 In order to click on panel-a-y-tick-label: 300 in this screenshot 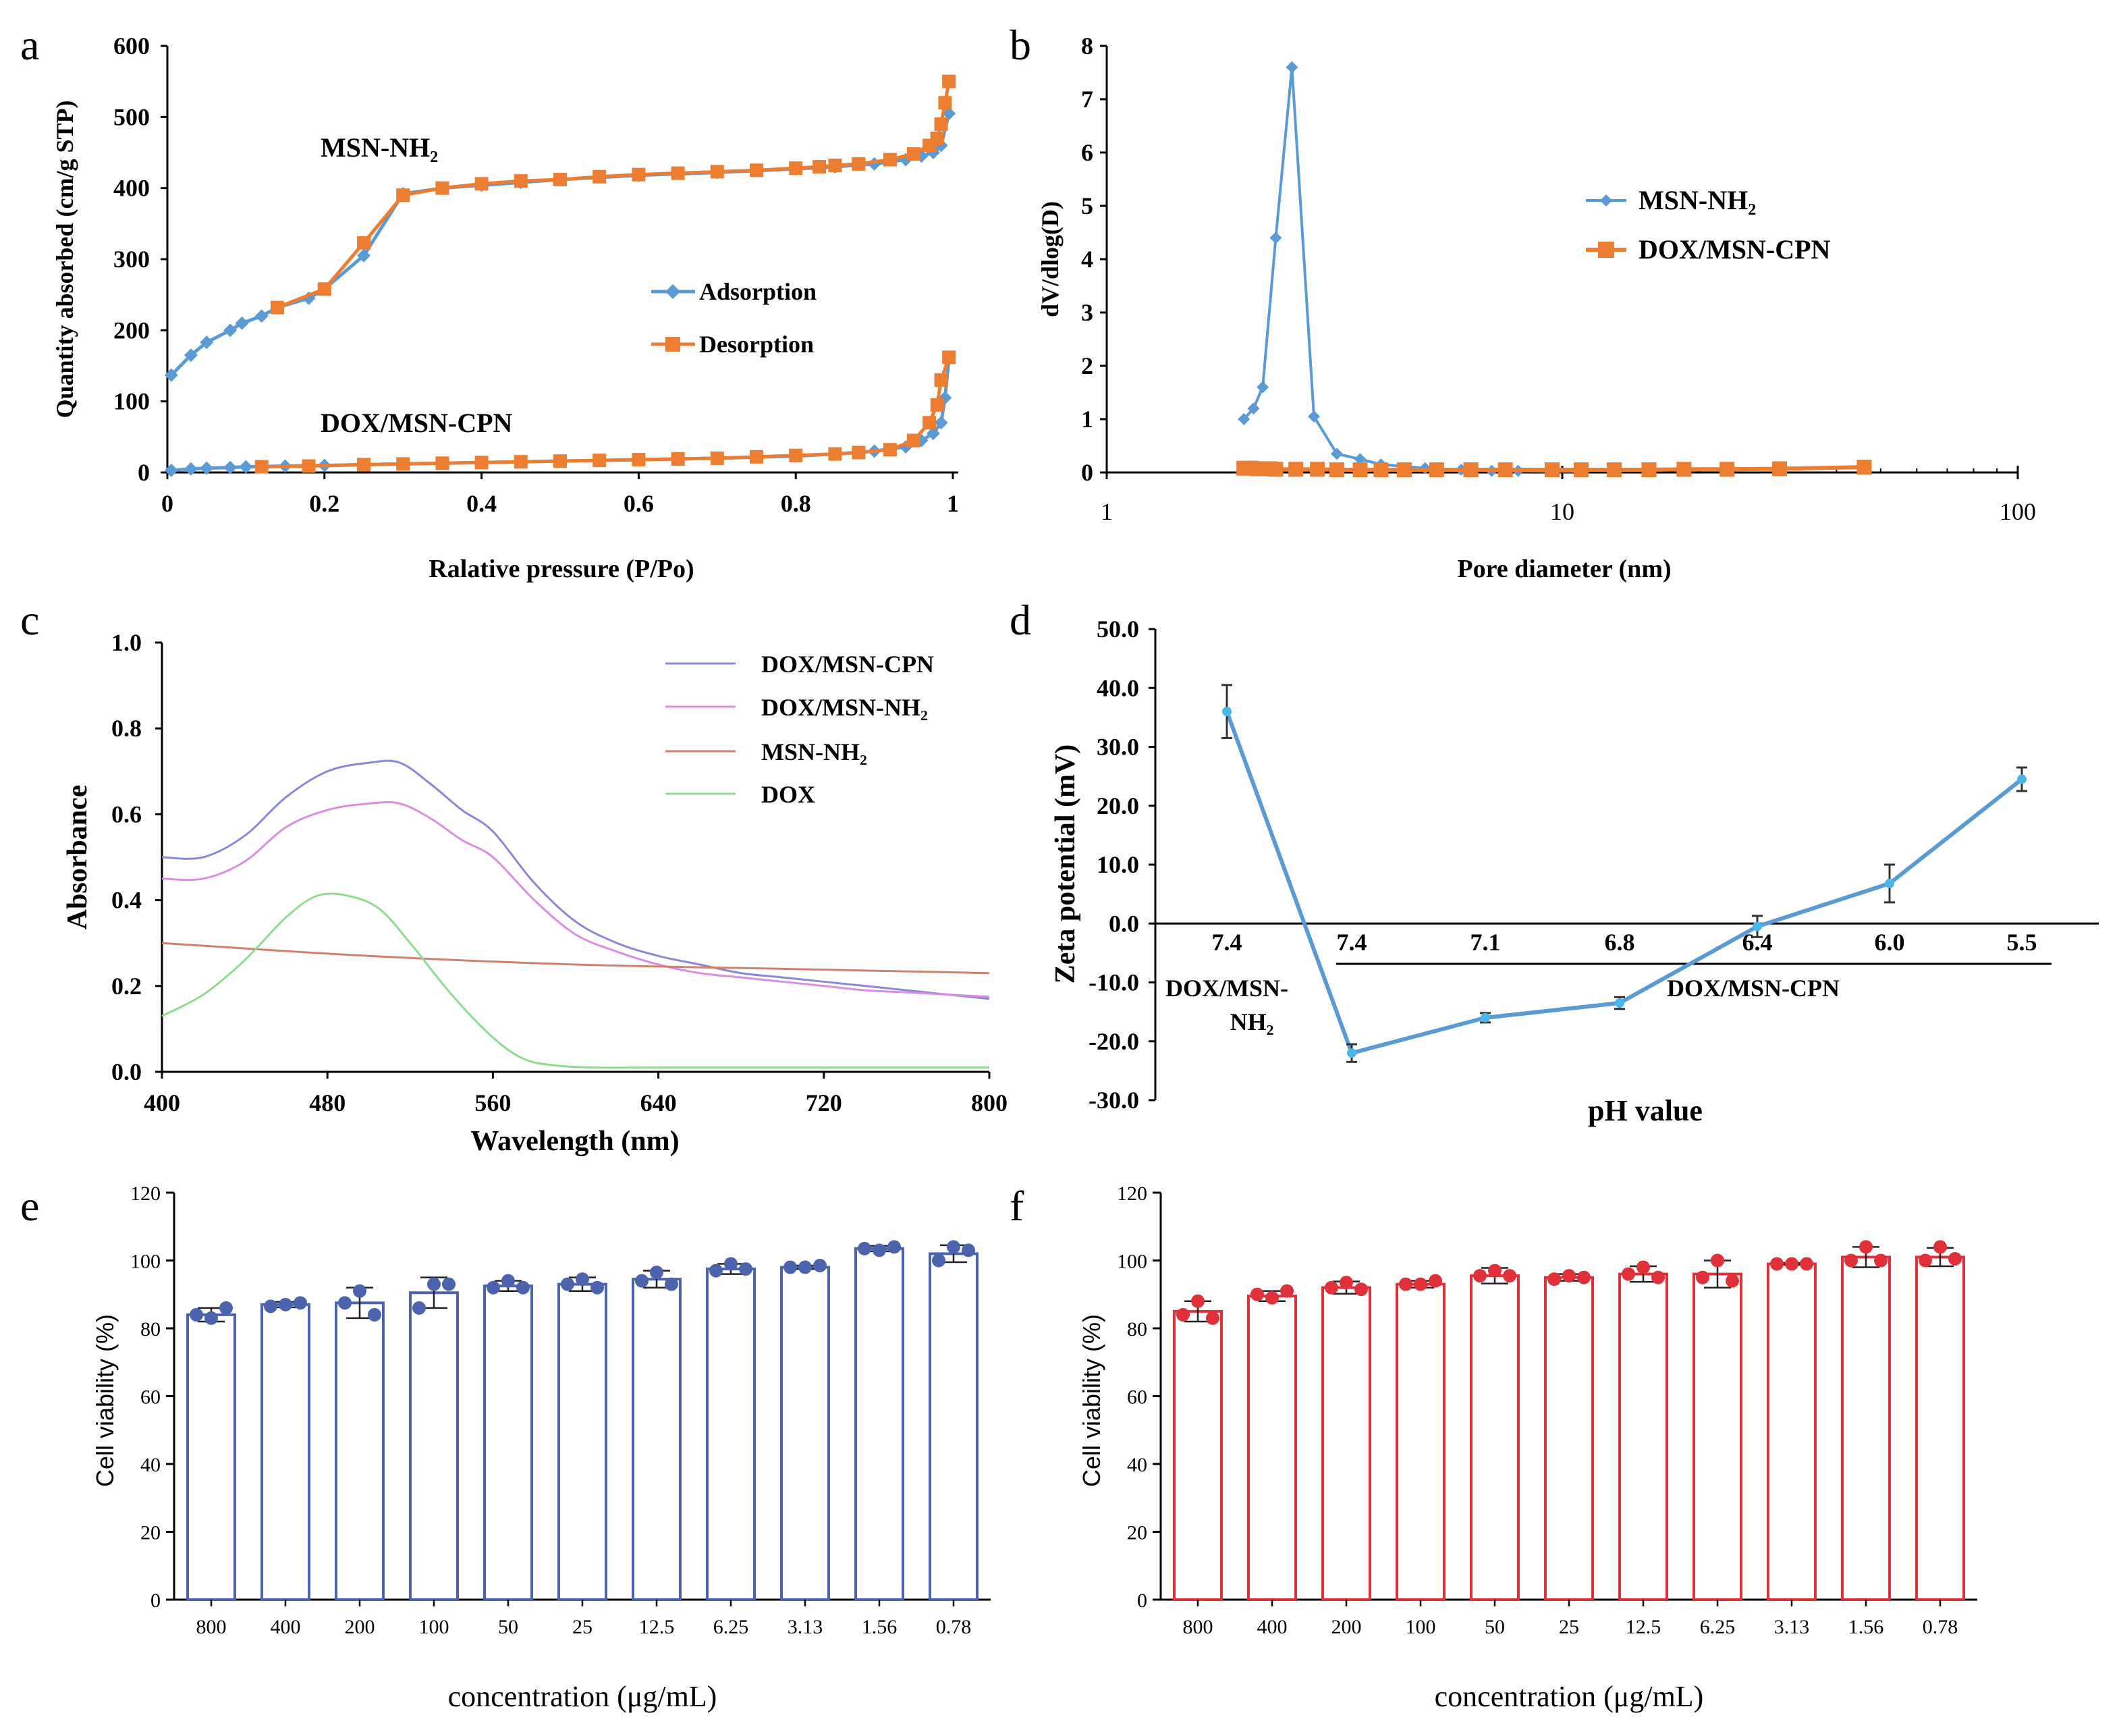, I will do `click(131, 260)`.